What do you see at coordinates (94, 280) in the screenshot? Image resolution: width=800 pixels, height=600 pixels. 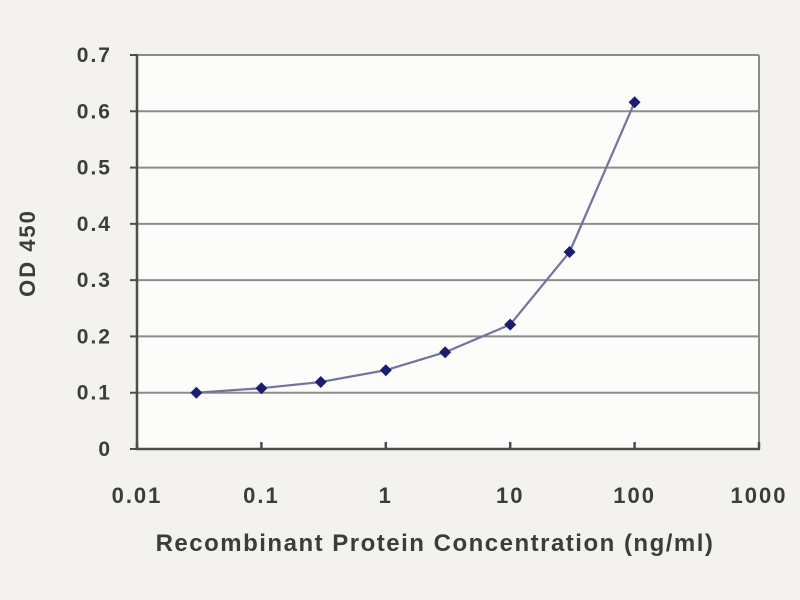 I see `y-tick-label: 0.3` at bounding box center [94, 280].